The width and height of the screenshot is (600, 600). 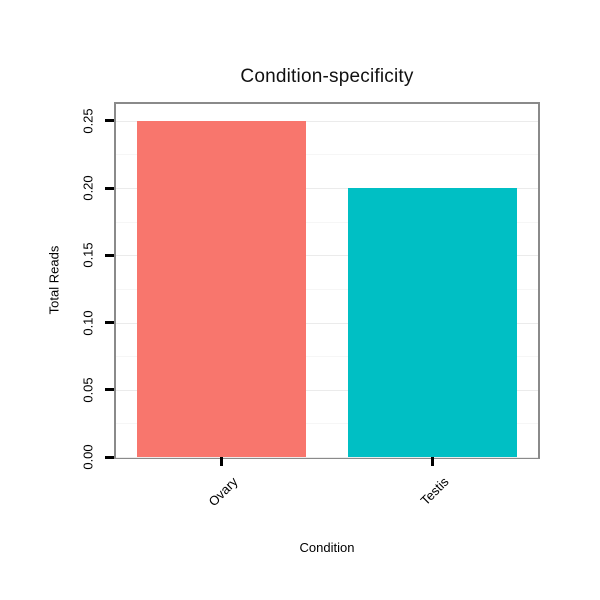 What do you see at coordinates (88, 322) in the screenshot?
I see `y-tick-label: 0.10` at bounding box center [88, 322].